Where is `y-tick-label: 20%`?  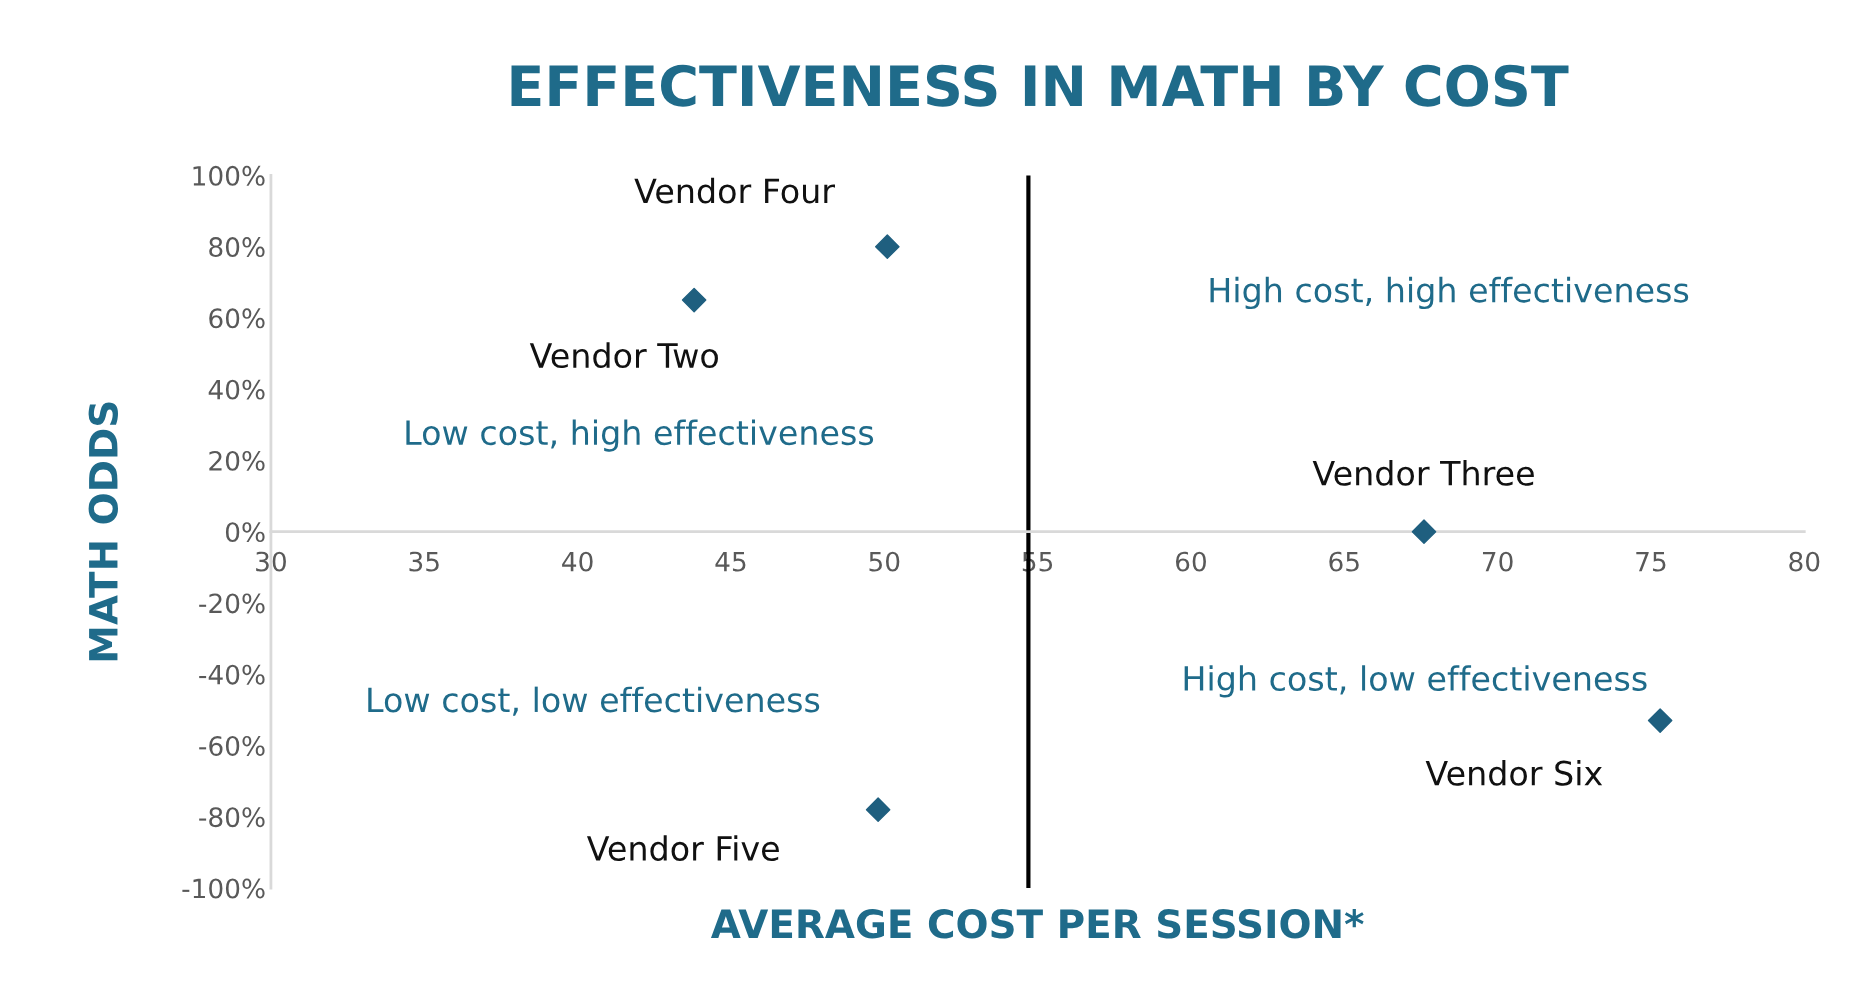
y-tick-label: 20% is located at coordinates (237, 460).